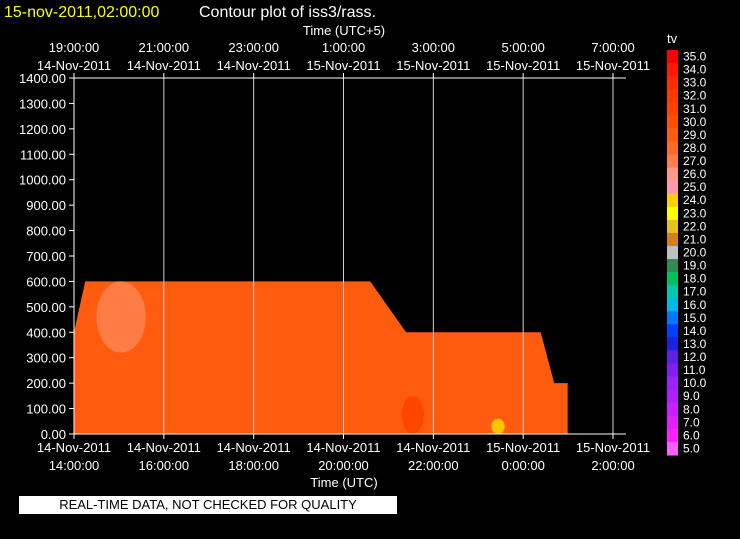 The height and width of the screenshot is (539, 740). What do you see at coordinates (164, 465) in the screenshot?
I see `x-tick-label-time: 16:00:00` at bounding box center [164, 465].